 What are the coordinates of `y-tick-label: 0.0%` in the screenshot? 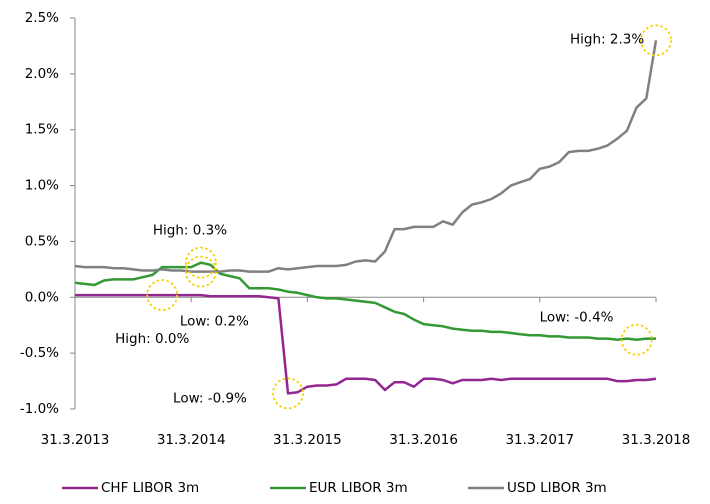 It's located at (42, 297).